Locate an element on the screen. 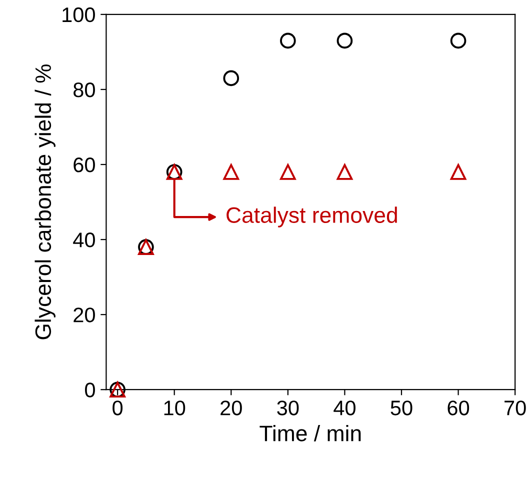 This screenshot has width=531, height=481. y-tick-label: 80 is located at coordinates (84, 90).